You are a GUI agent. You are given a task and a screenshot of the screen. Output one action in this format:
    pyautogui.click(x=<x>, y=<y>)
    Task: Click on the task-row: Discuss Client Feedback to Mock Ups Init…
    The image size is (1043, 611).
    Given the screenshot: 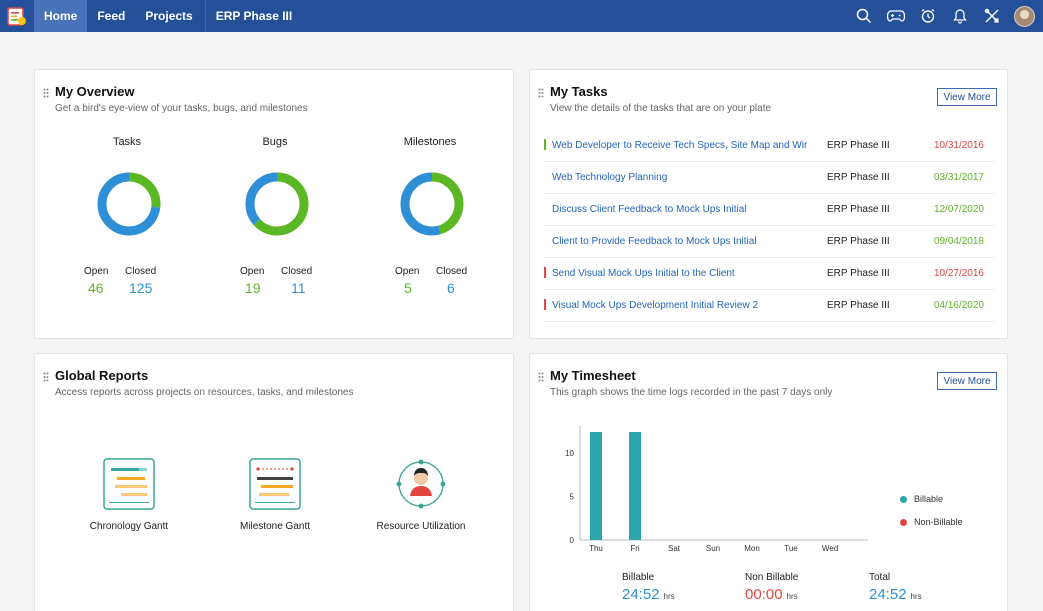 What is the action you would take?
    pyautogui.click(x=769, y=210)
    